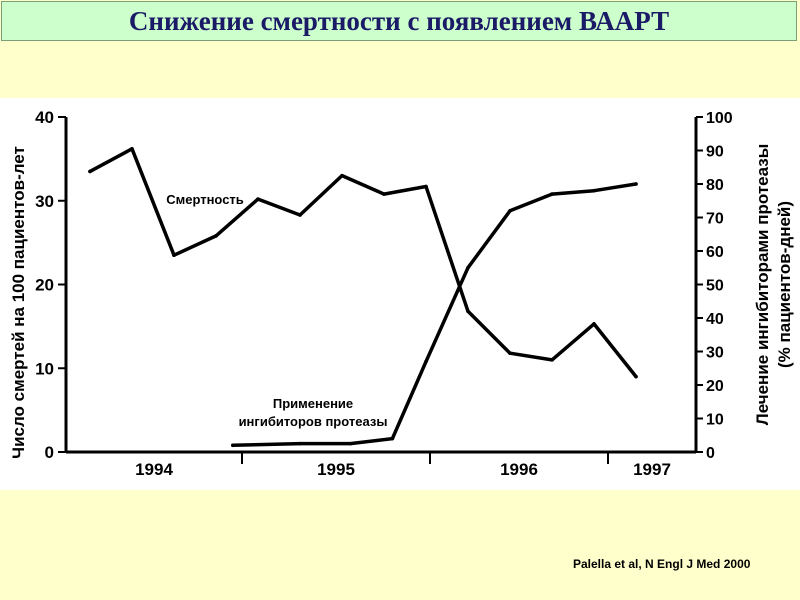  Describe the element at coordinates (49, 452) in the screenshot. I see `left-y-tick-label: 0` at that location.